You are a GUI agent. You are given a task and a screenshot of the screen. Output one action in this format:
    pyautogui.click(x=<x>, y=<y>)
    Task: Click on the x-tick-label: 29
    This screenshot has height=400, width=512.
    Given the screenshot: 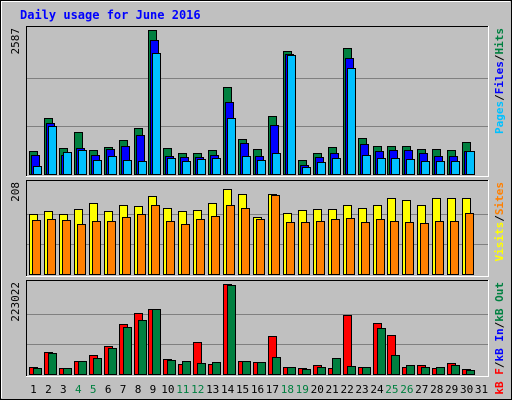 What is the action you would take?
    pyautogui.click(x=451, y=389)
    